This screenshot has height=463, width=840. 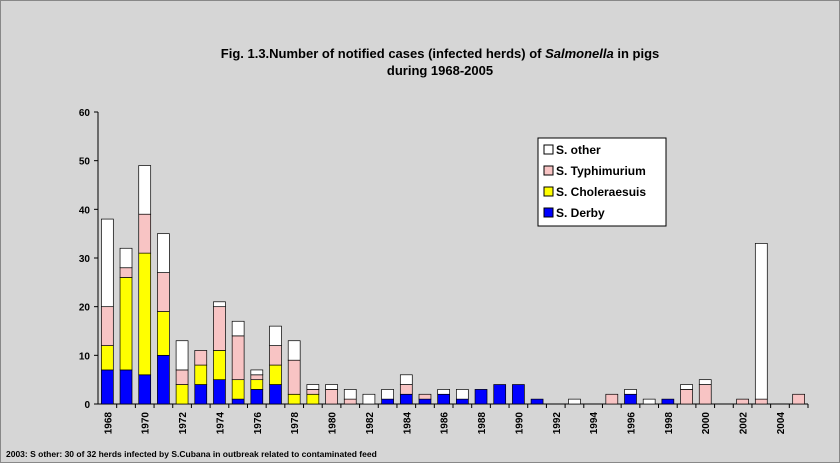 What do you see at coordinates (258, 423) in the screenshot?
I see `x-tick-label: 1976` at bounding box center [258, 423].